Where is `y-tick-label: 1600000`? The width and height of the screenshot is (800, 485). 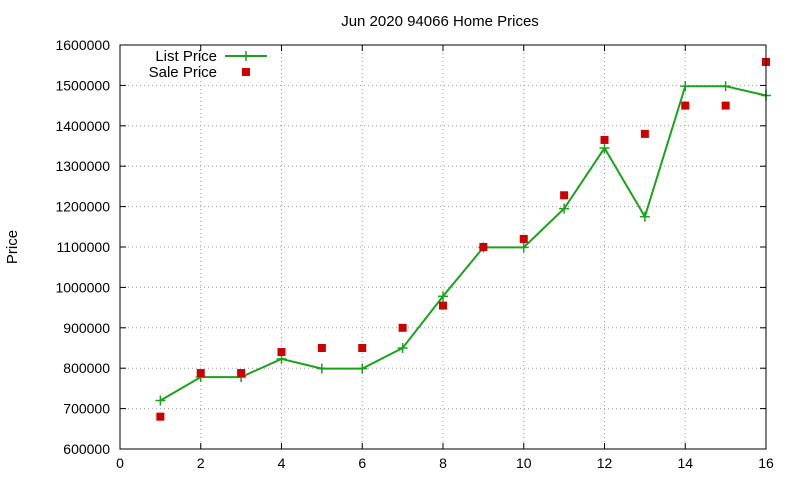
y-tick-label: 1600000 is located at coordinates (82, 45).